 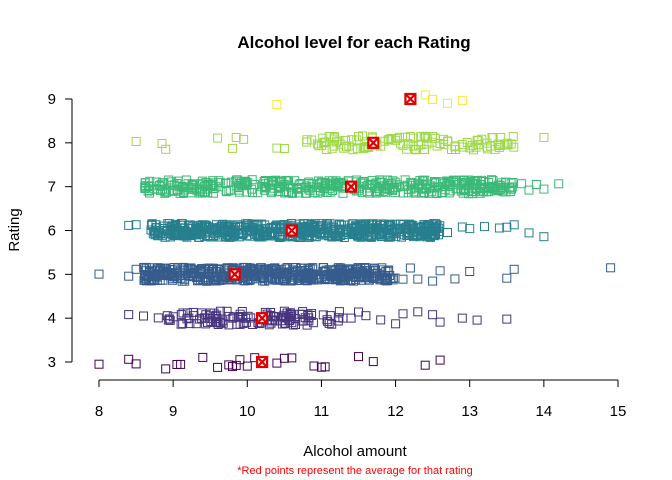 What do you see at coordinates (99, 411) in the screenshot?
I see `x-tick-label: 8` at bounding box center [99, 411].